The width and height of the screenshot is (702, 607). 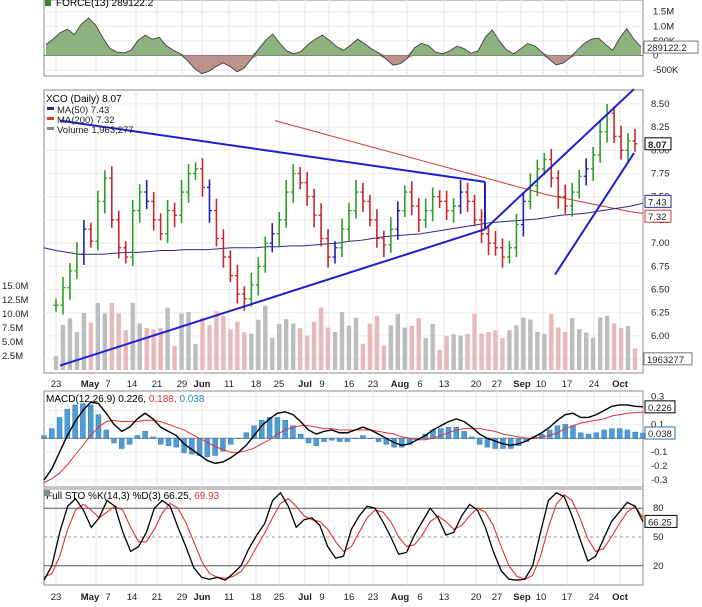 I want to click on ma200-tag-box, so click(x=658, y=216).